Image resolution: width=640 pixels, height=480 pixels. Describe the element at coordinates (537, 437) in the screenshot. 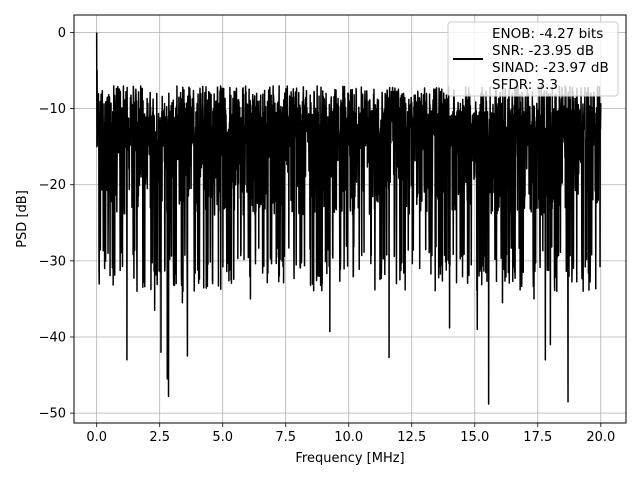

I see `x-tick-label: 17.5` at that location.